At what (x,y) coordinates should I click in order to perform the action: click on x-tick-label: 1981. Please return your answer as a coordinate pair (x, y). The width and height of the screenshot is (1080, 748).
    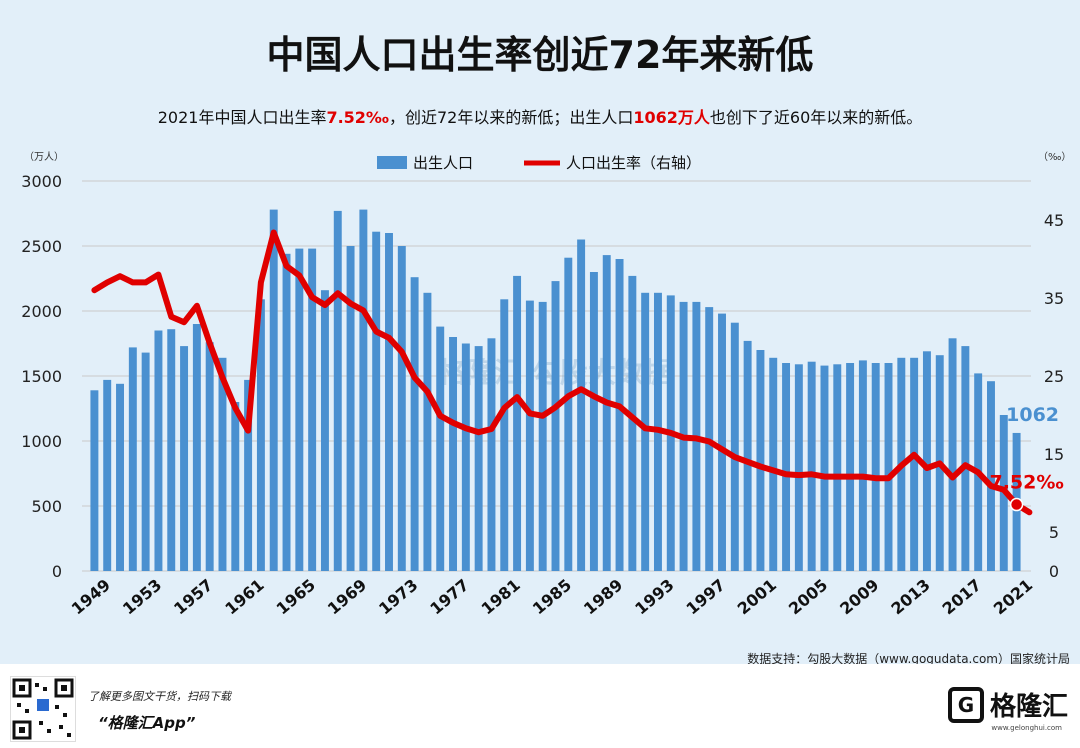
    Looking at the image, I should click on (501, 596).